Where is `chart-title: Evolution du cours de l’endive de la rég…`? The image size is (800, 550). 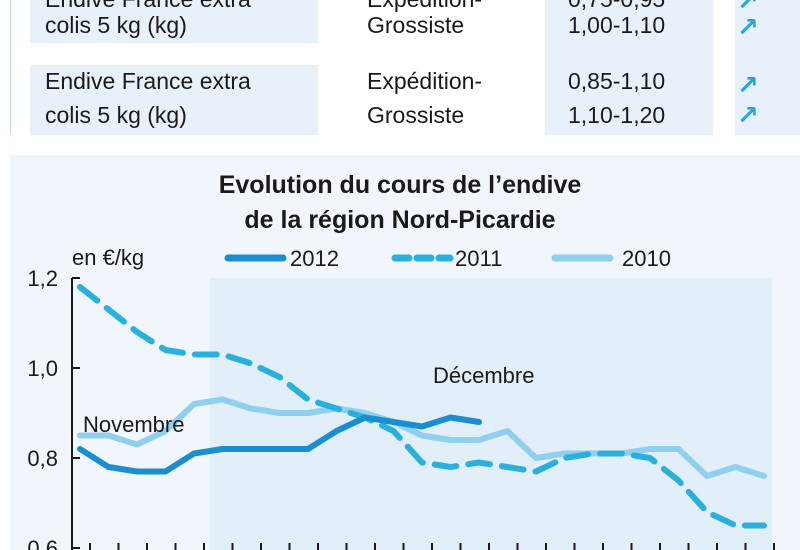
chart-title: Evolution du cours de l’endive de la rég… is located at coordinates (400, 203).